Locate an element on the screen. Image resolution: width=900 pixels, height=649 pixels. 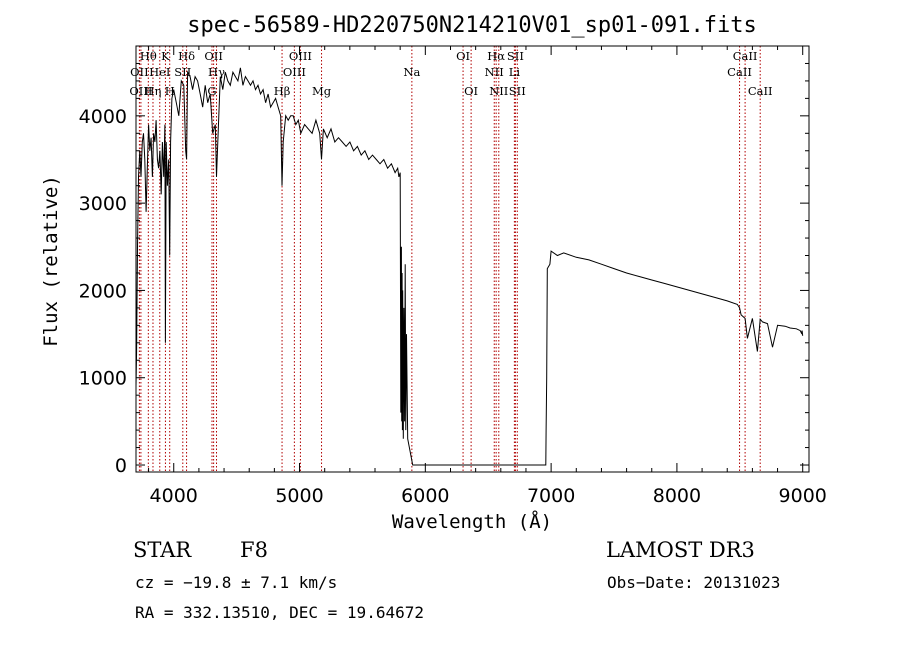
spectral-line-label: Hθ is located at coordinates (148, 56).